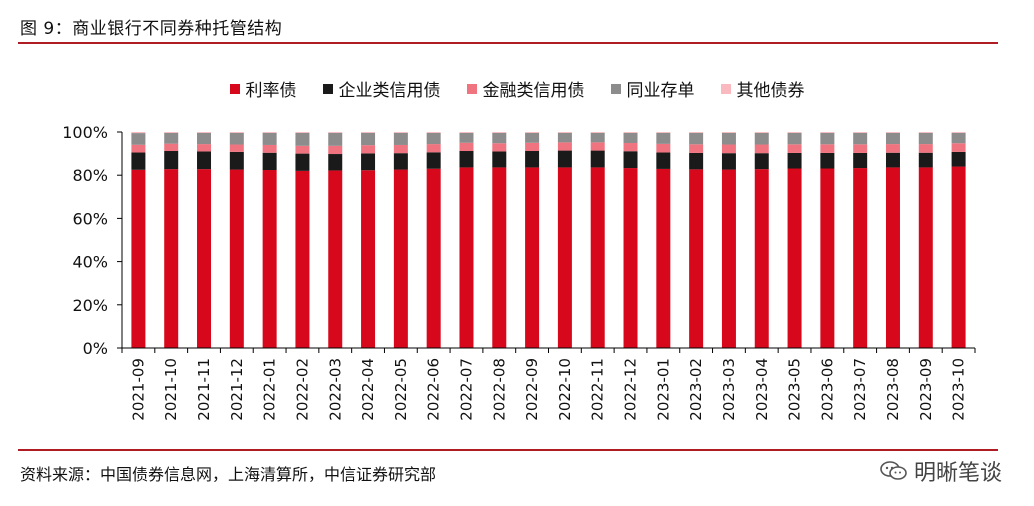  I want to click on x-tick-label: 2022-01, so click(270, 389).